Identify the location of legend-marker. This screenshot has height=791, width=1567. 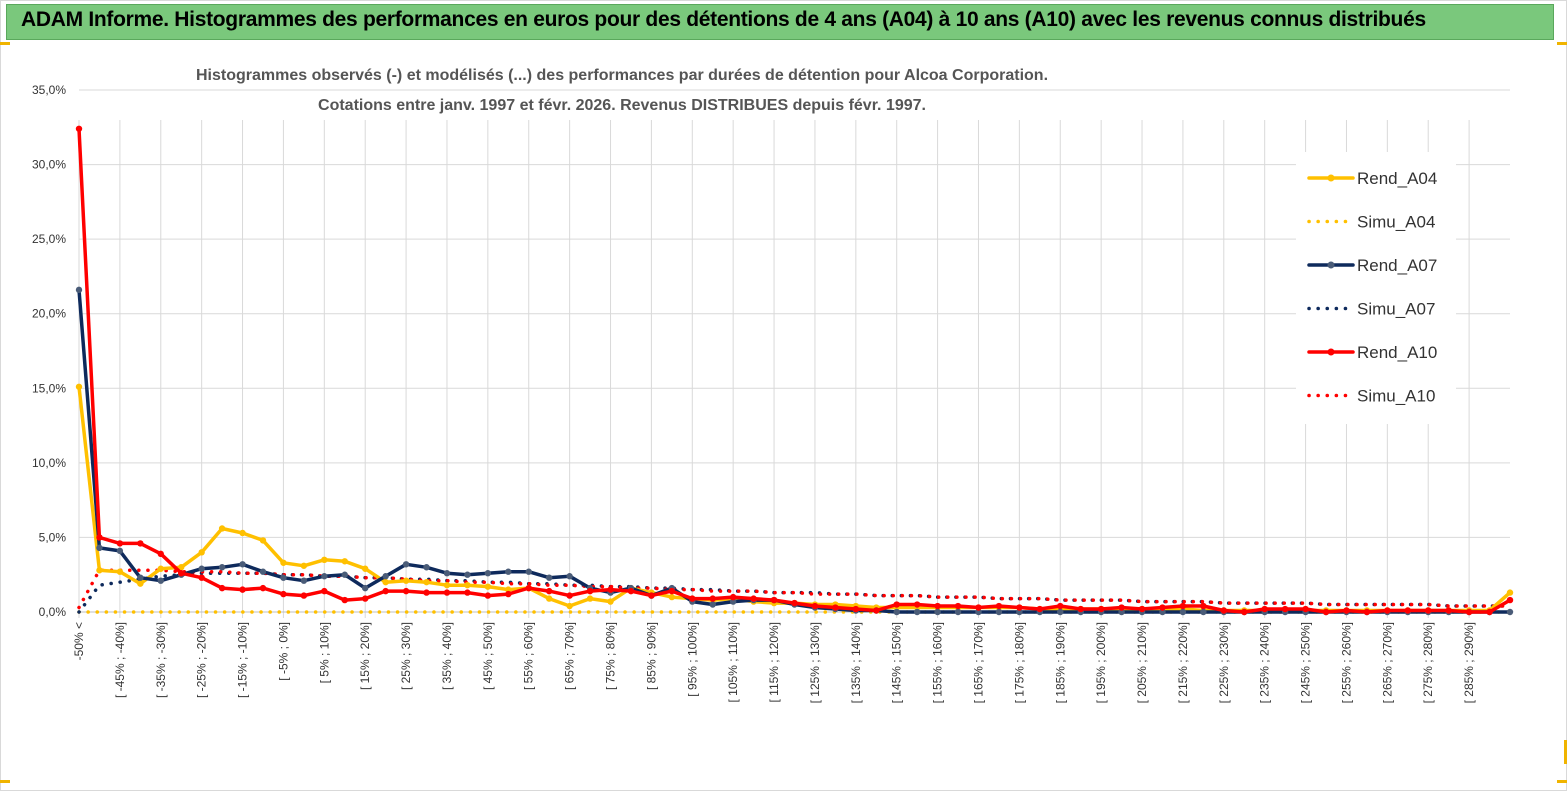
(1331, 178).